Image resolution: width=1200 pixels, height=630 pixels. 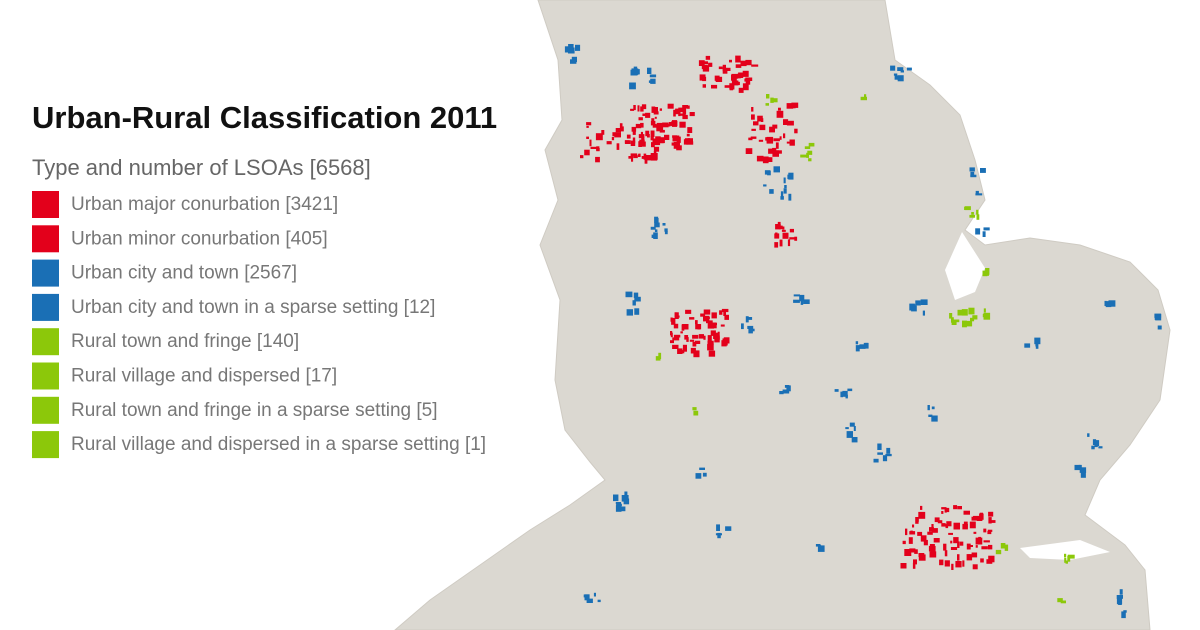 What do you see at coordinates (45, 410) in the screenshot?
I see `legend-swatch` at bounding box center [45, 410].